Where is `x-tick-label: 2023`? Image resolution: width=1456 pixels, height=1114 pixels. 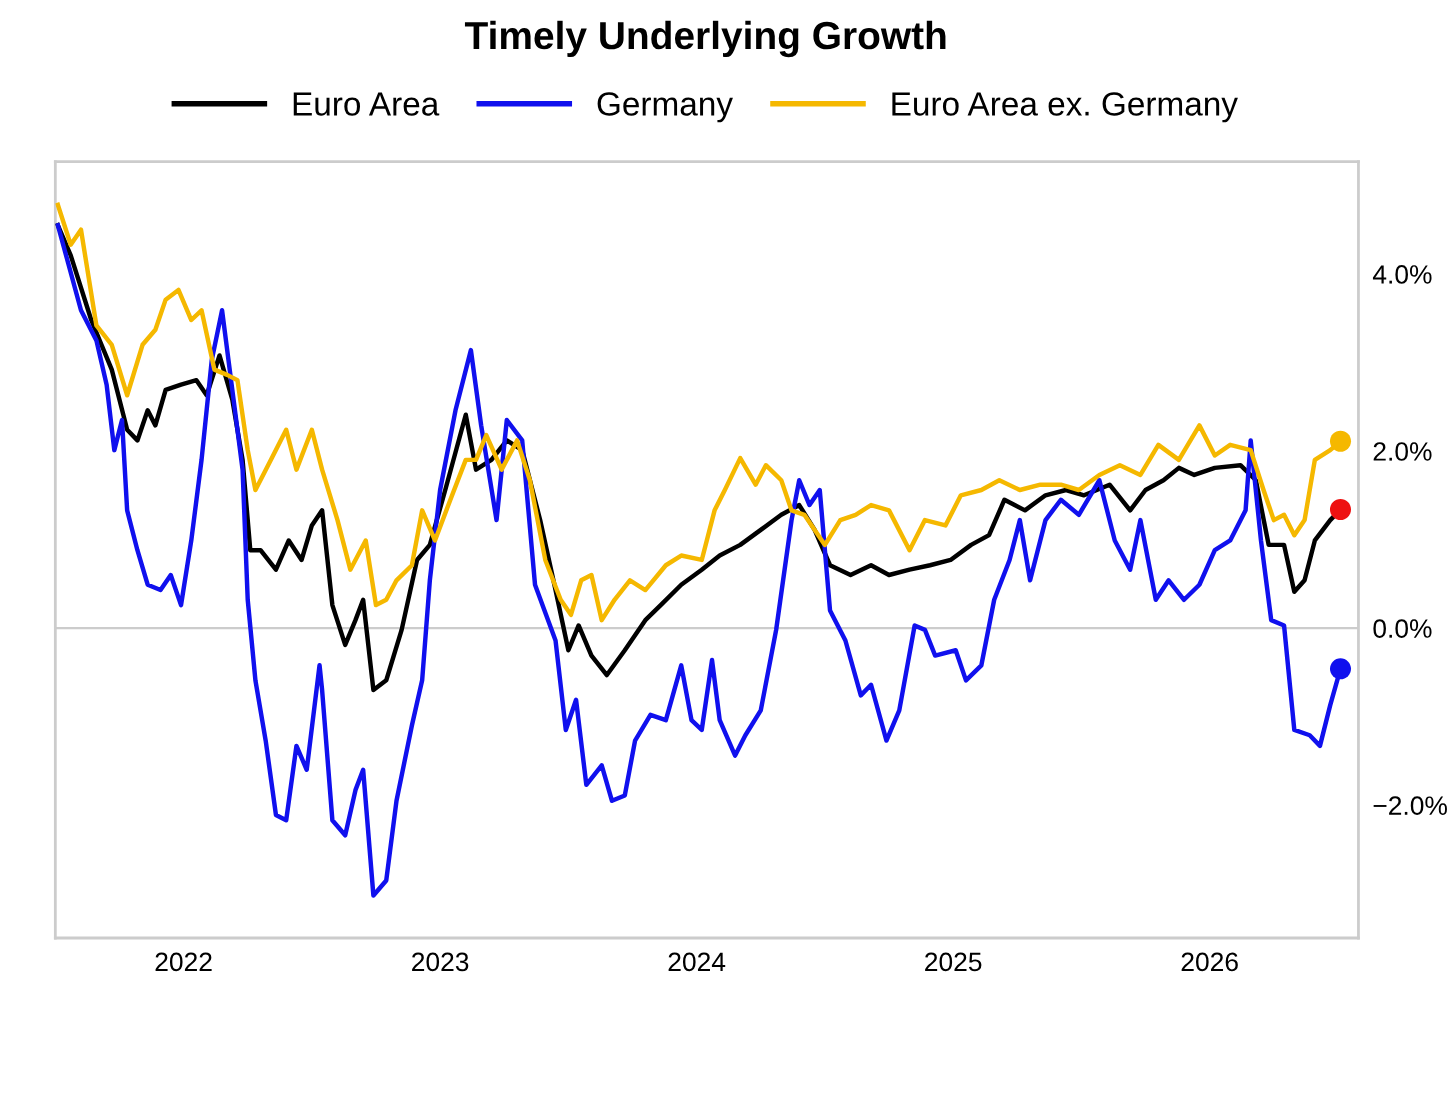 x-tick-label: 2023 is located at coordinates (440, 962).